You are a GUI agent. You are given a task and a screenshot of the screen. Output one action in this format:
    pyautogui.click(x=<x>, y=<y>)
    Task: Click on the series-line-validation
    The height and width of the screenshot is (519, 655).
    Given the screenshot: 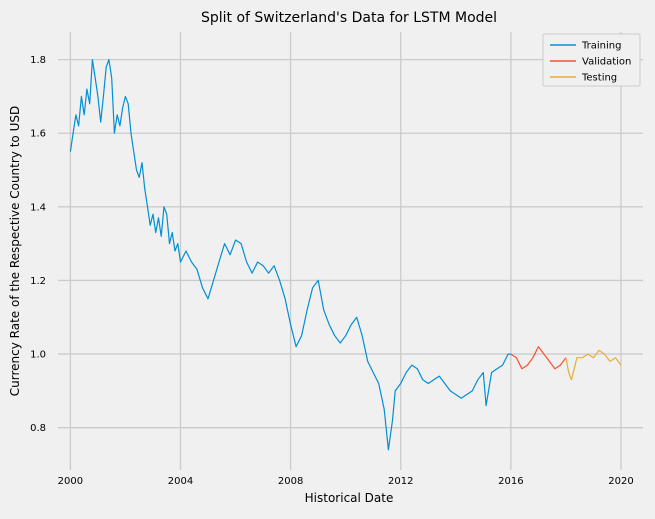 What is the action you would take?
    pyautogui.click(x=538, y=358)
    